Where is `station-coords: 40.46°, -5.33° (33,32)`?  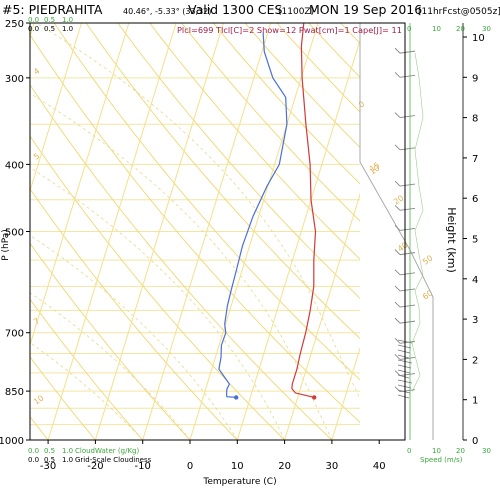 station-coords: 40.46°, -5.33° (33,32) is located at coordinates (167, 11).